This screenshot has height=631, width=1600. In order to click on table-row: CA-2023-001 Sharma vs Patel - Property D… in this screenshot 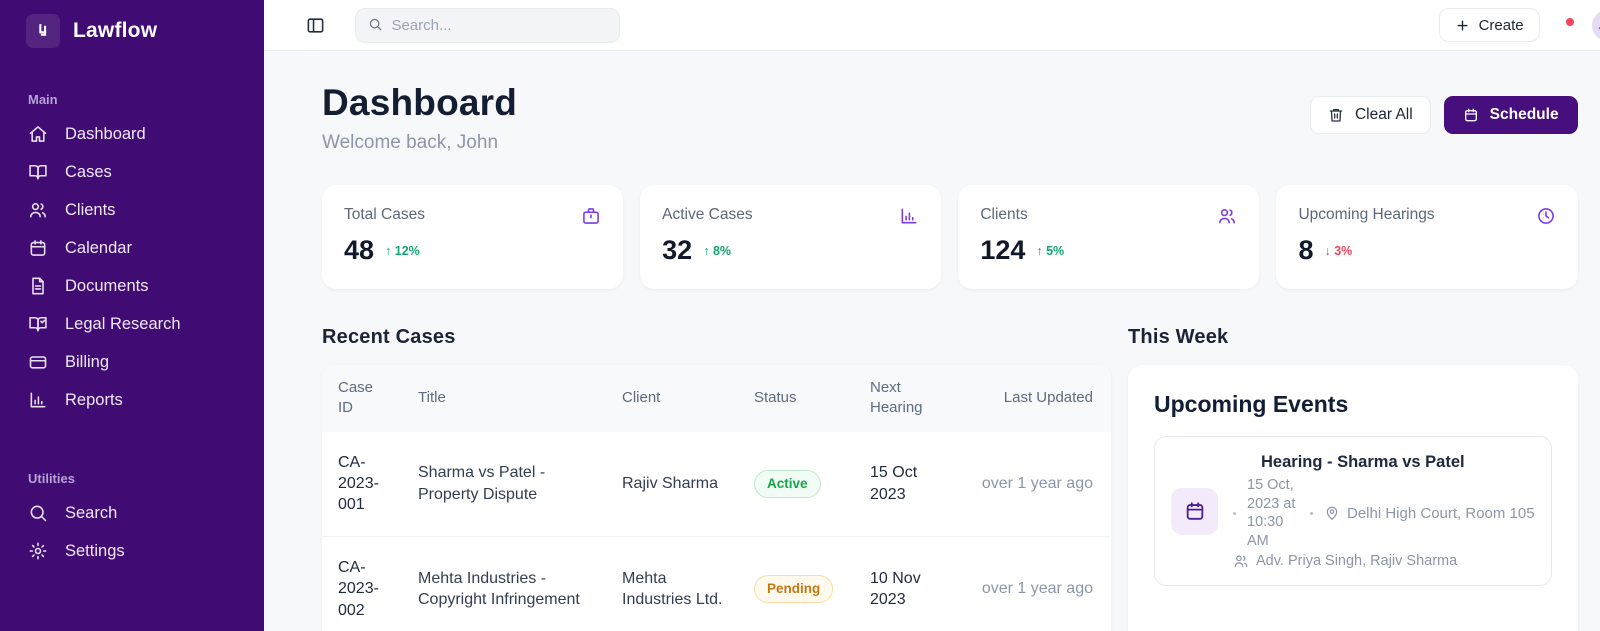, I will do `click(716, 484)`.